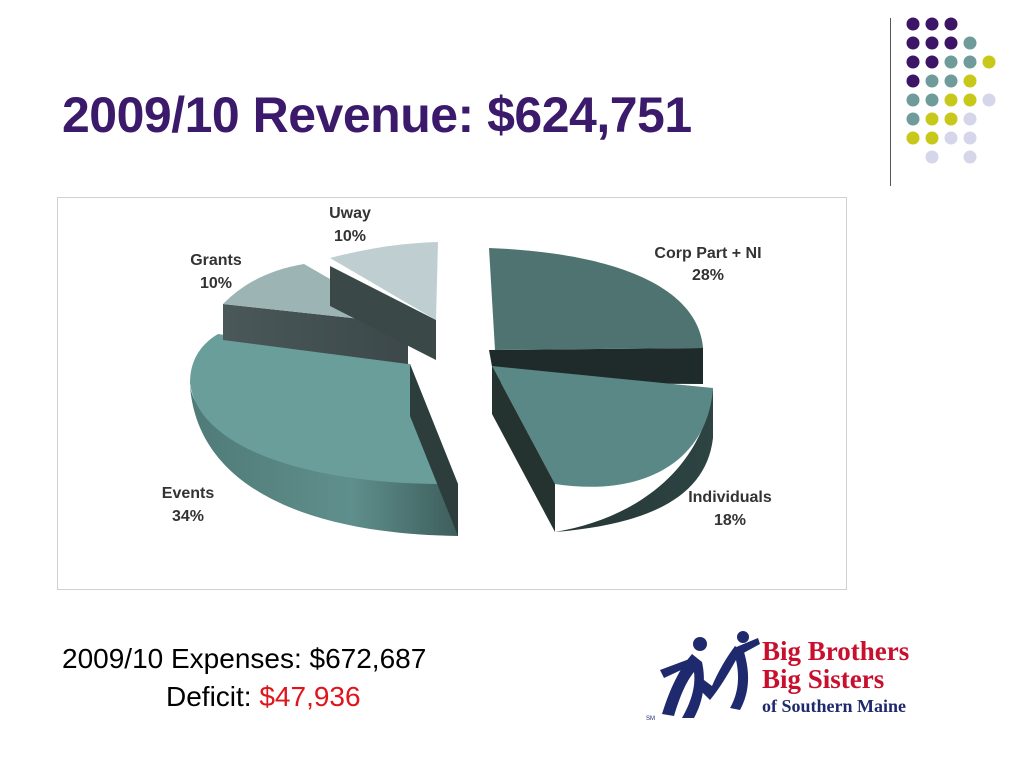 The width and height of the screenshot is (1024, 768). Describe the element at coordinates (216, 283) in the screenshot. I see `slice-label-grants-pct: 10%` at that location.